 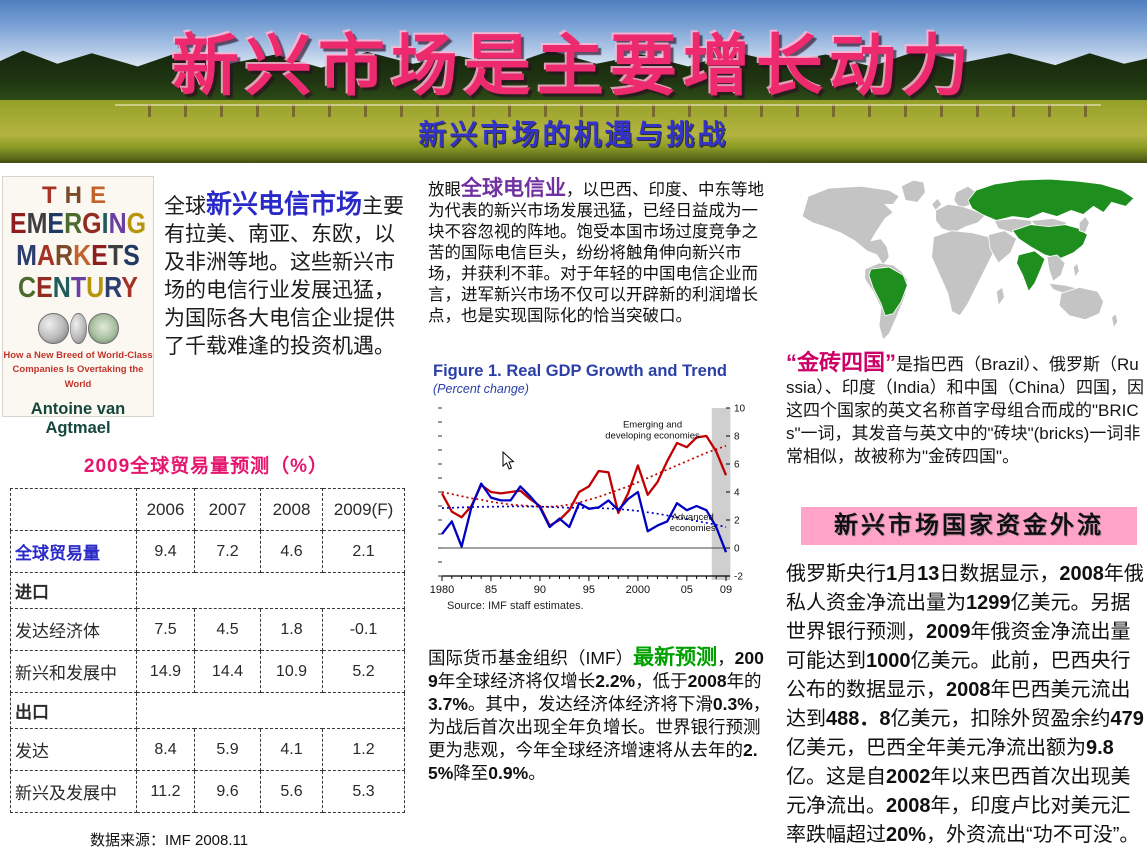 I want to click on map-madagascar, so click(x=1000, y=296).